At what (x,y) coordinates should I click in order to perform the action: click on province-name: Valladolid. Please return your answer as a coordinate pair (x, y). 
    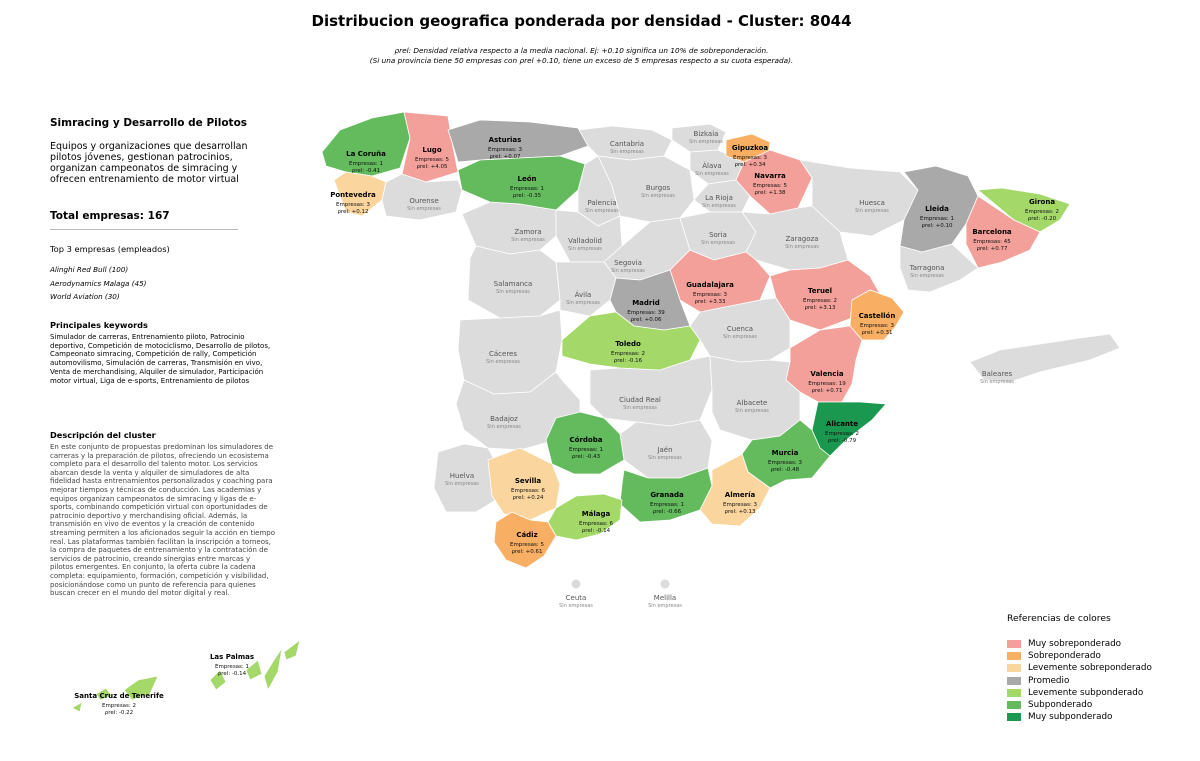
    Looking at the image, I should click on (585, 241).